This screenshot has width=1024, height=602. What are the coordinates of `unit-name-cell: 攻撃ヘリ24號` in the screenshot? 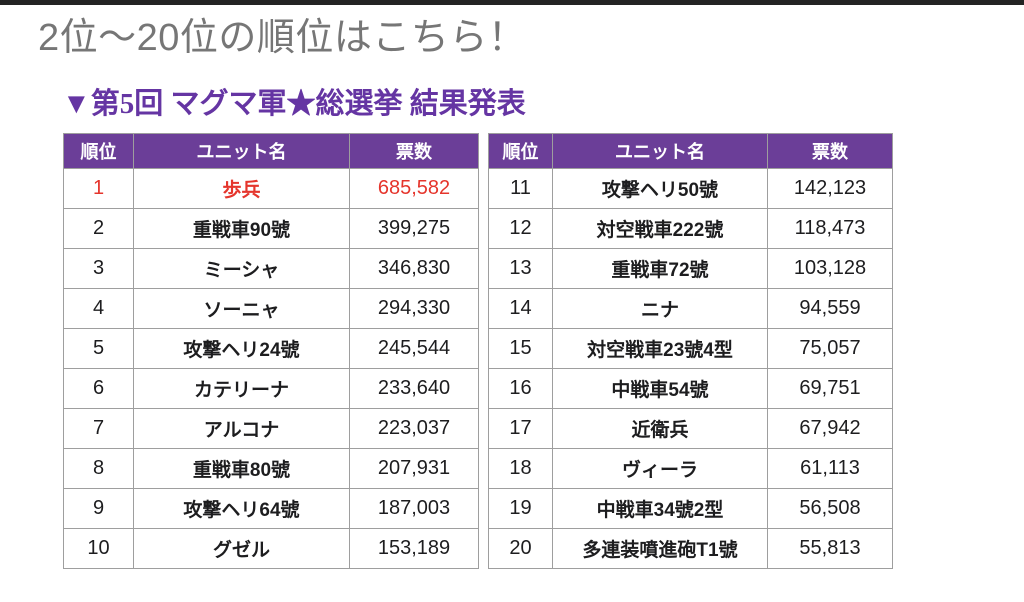 It's located at (241, 348).